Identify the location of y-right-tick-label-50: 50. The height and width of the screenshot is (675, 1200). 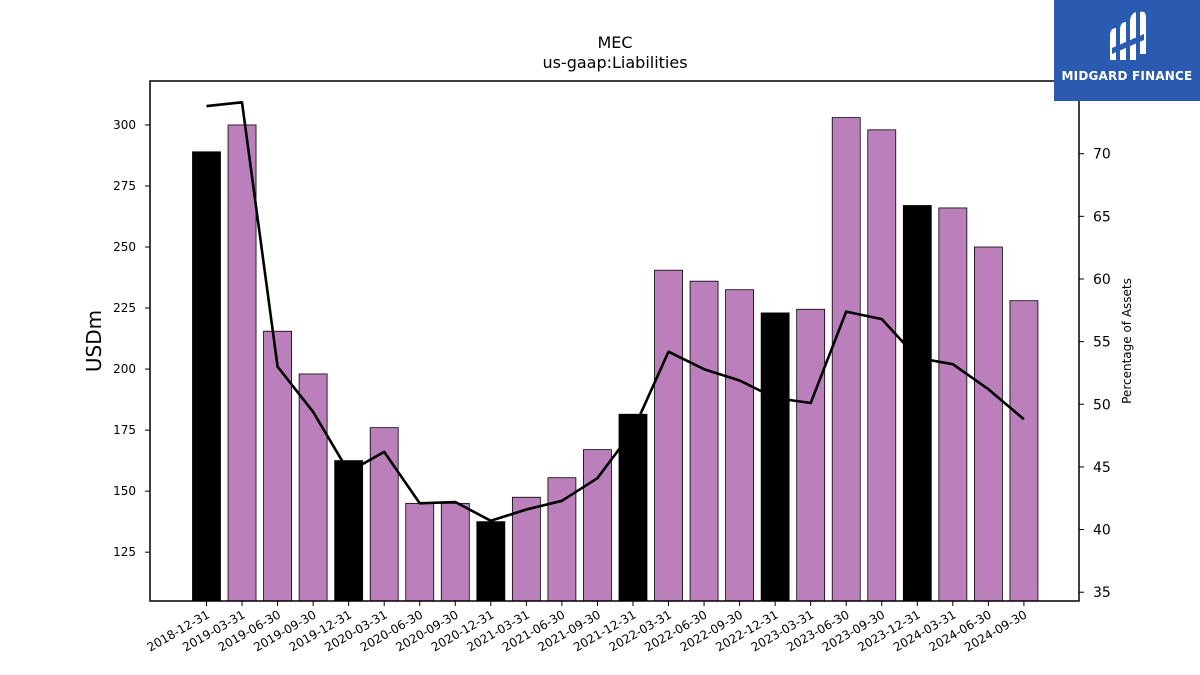
(1102, 405).